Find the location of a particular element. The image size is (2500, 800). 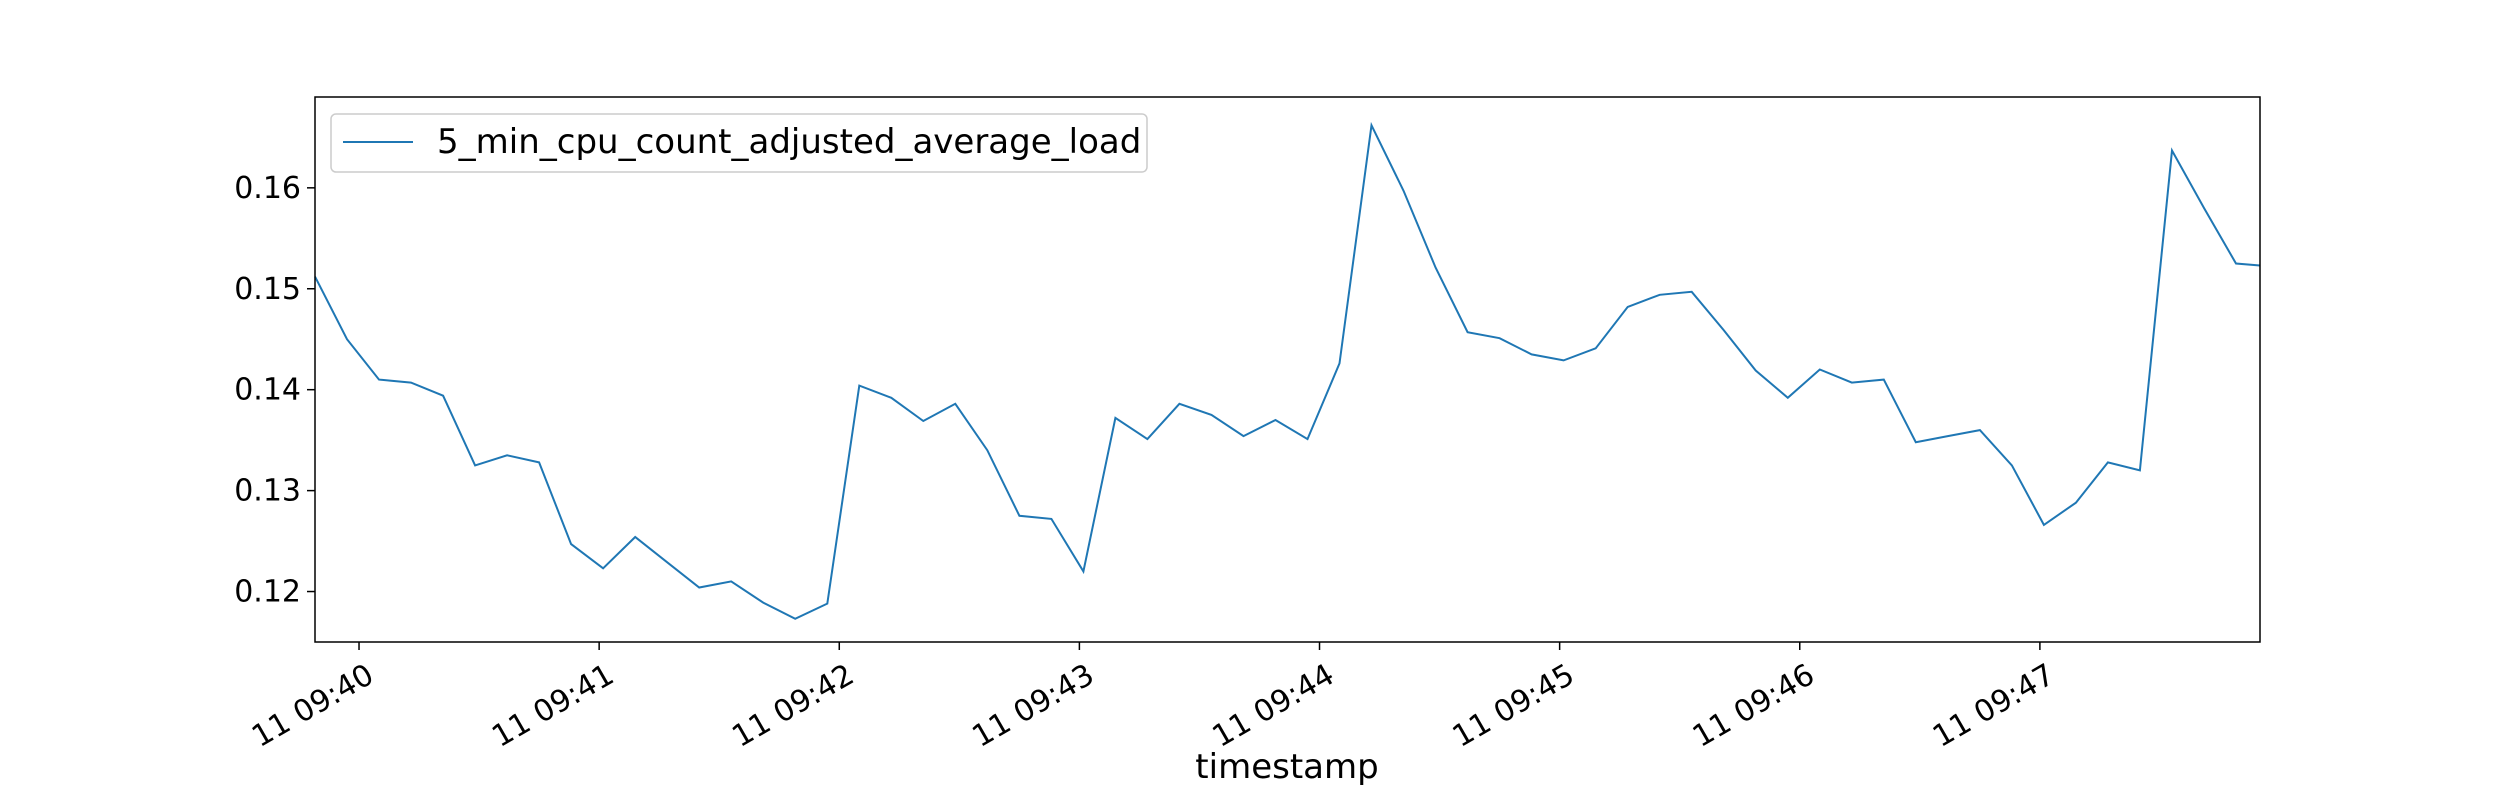

y-tick-label: 0.16 is located at coordinates (267, 188).